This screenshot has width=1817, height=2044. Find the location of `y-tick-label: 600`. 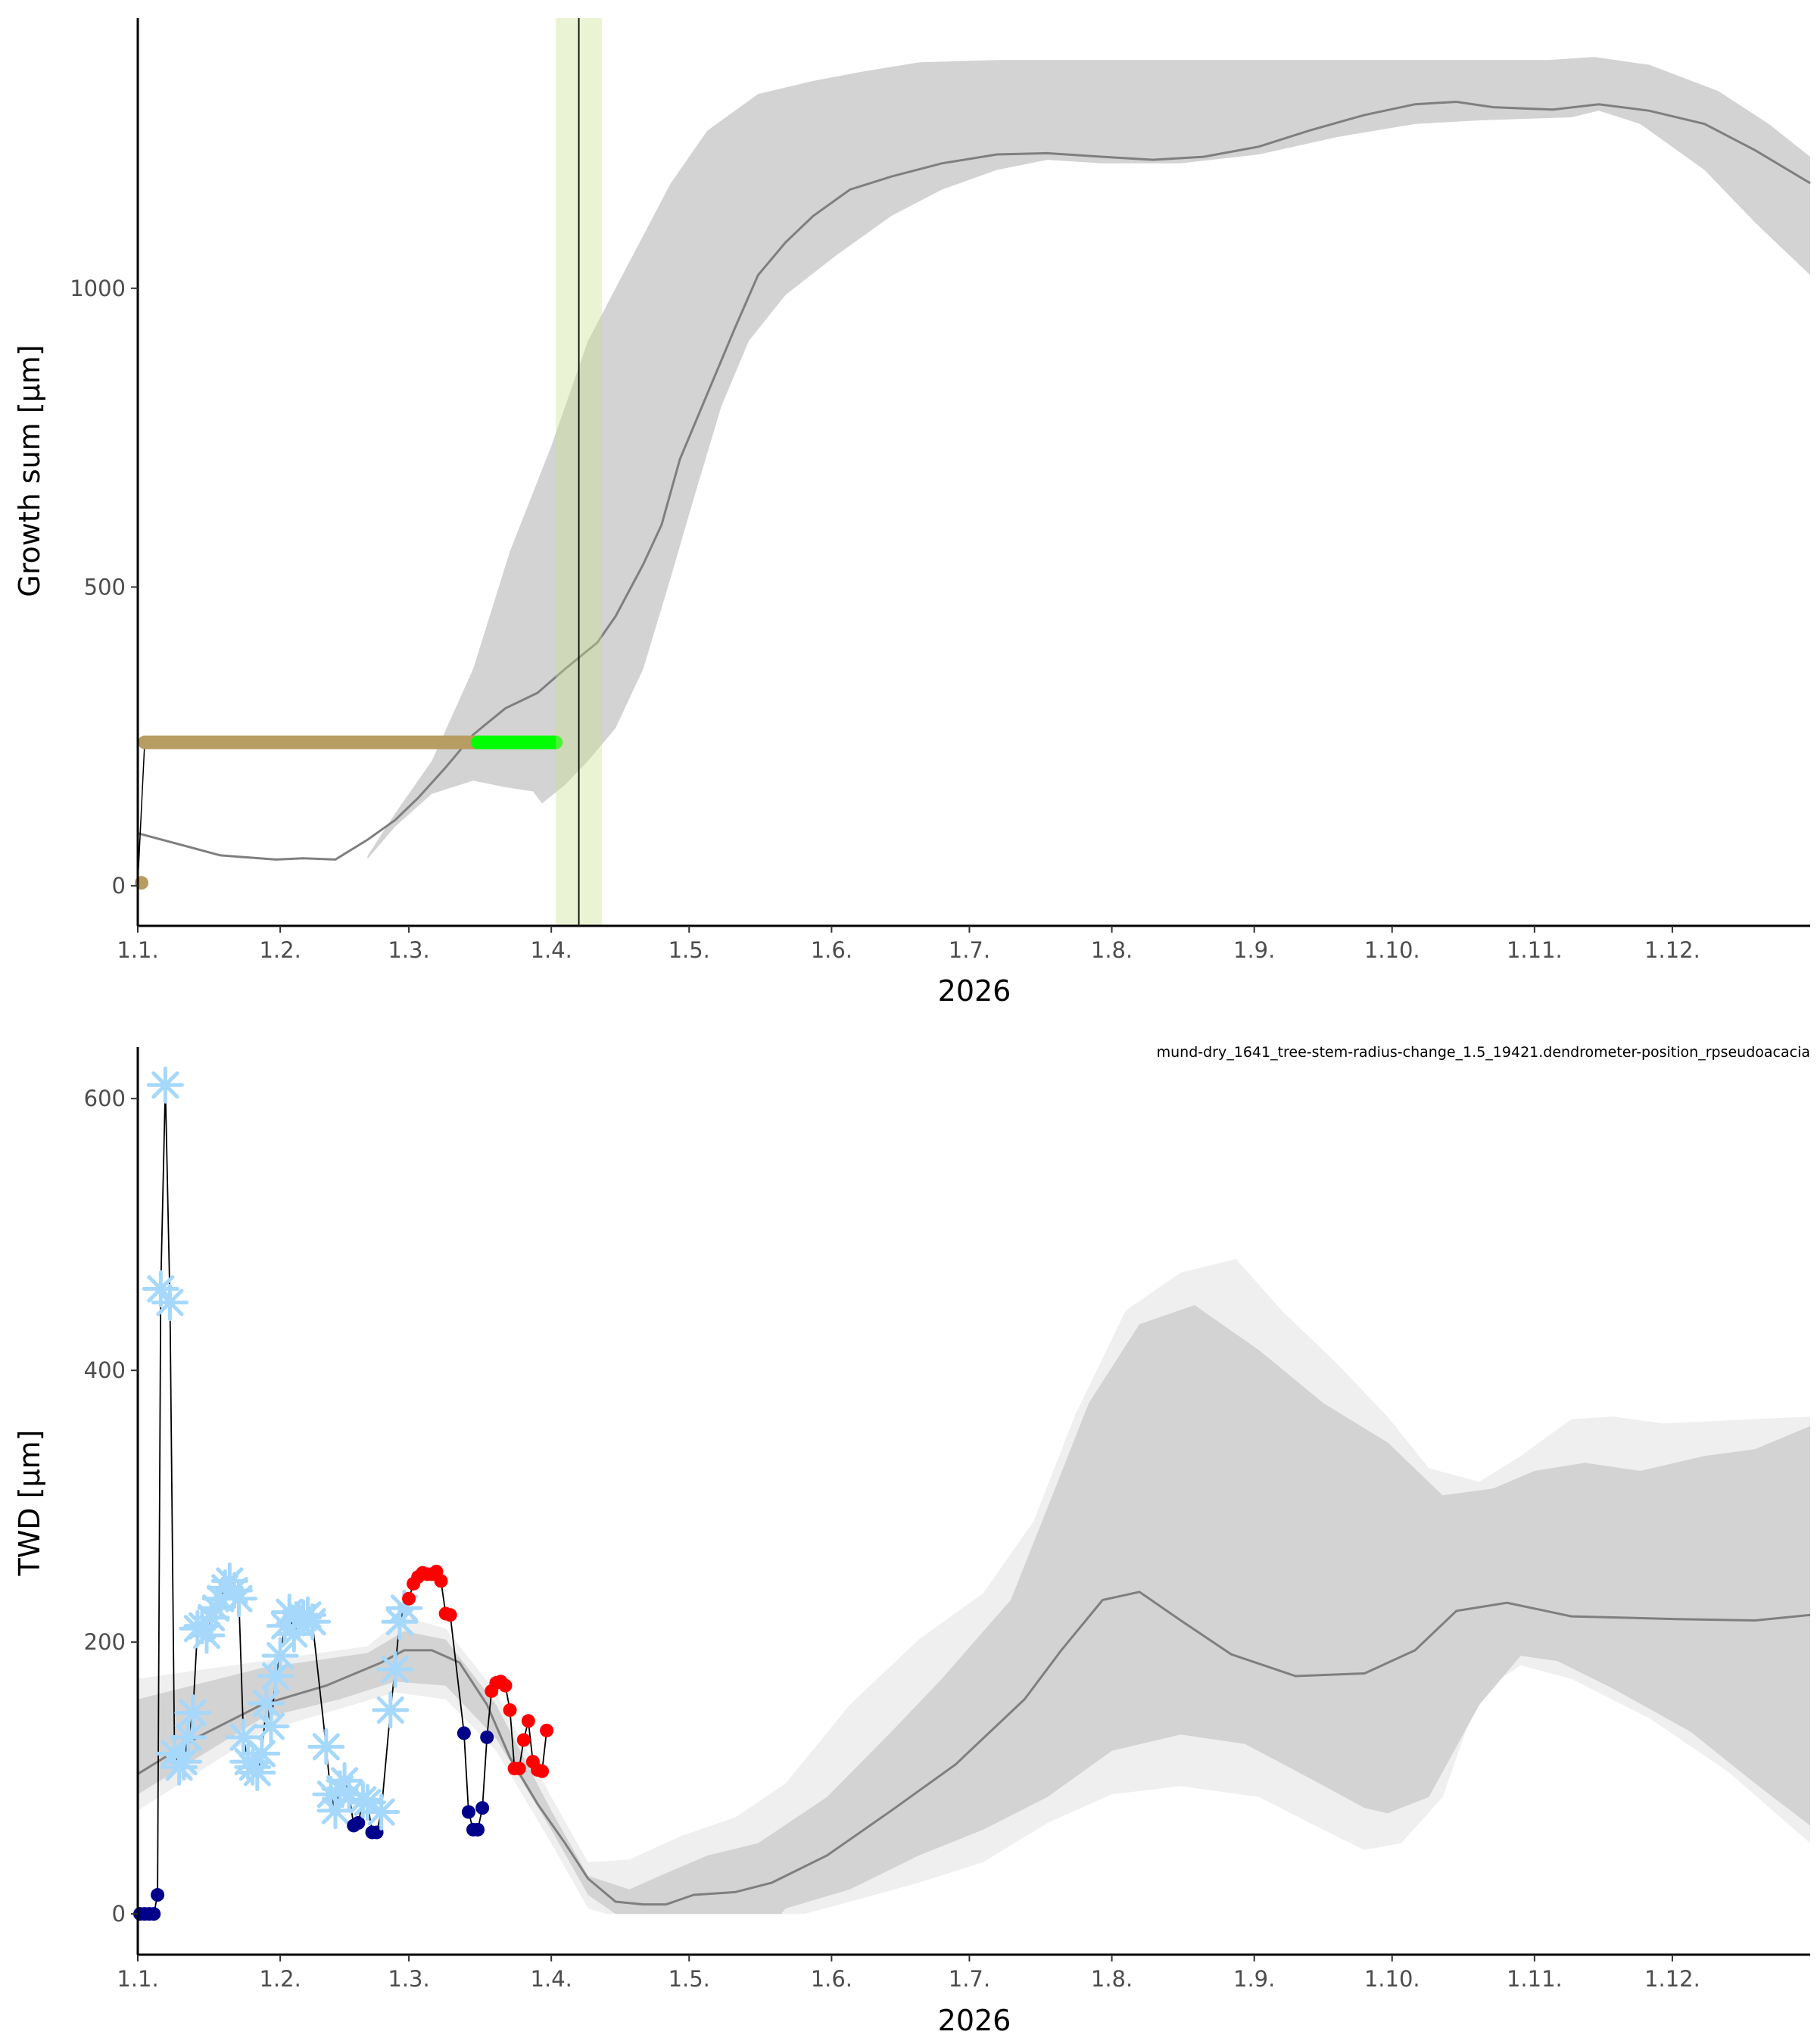

y-tick-label: 600 is located at coordinates (105, 1098).